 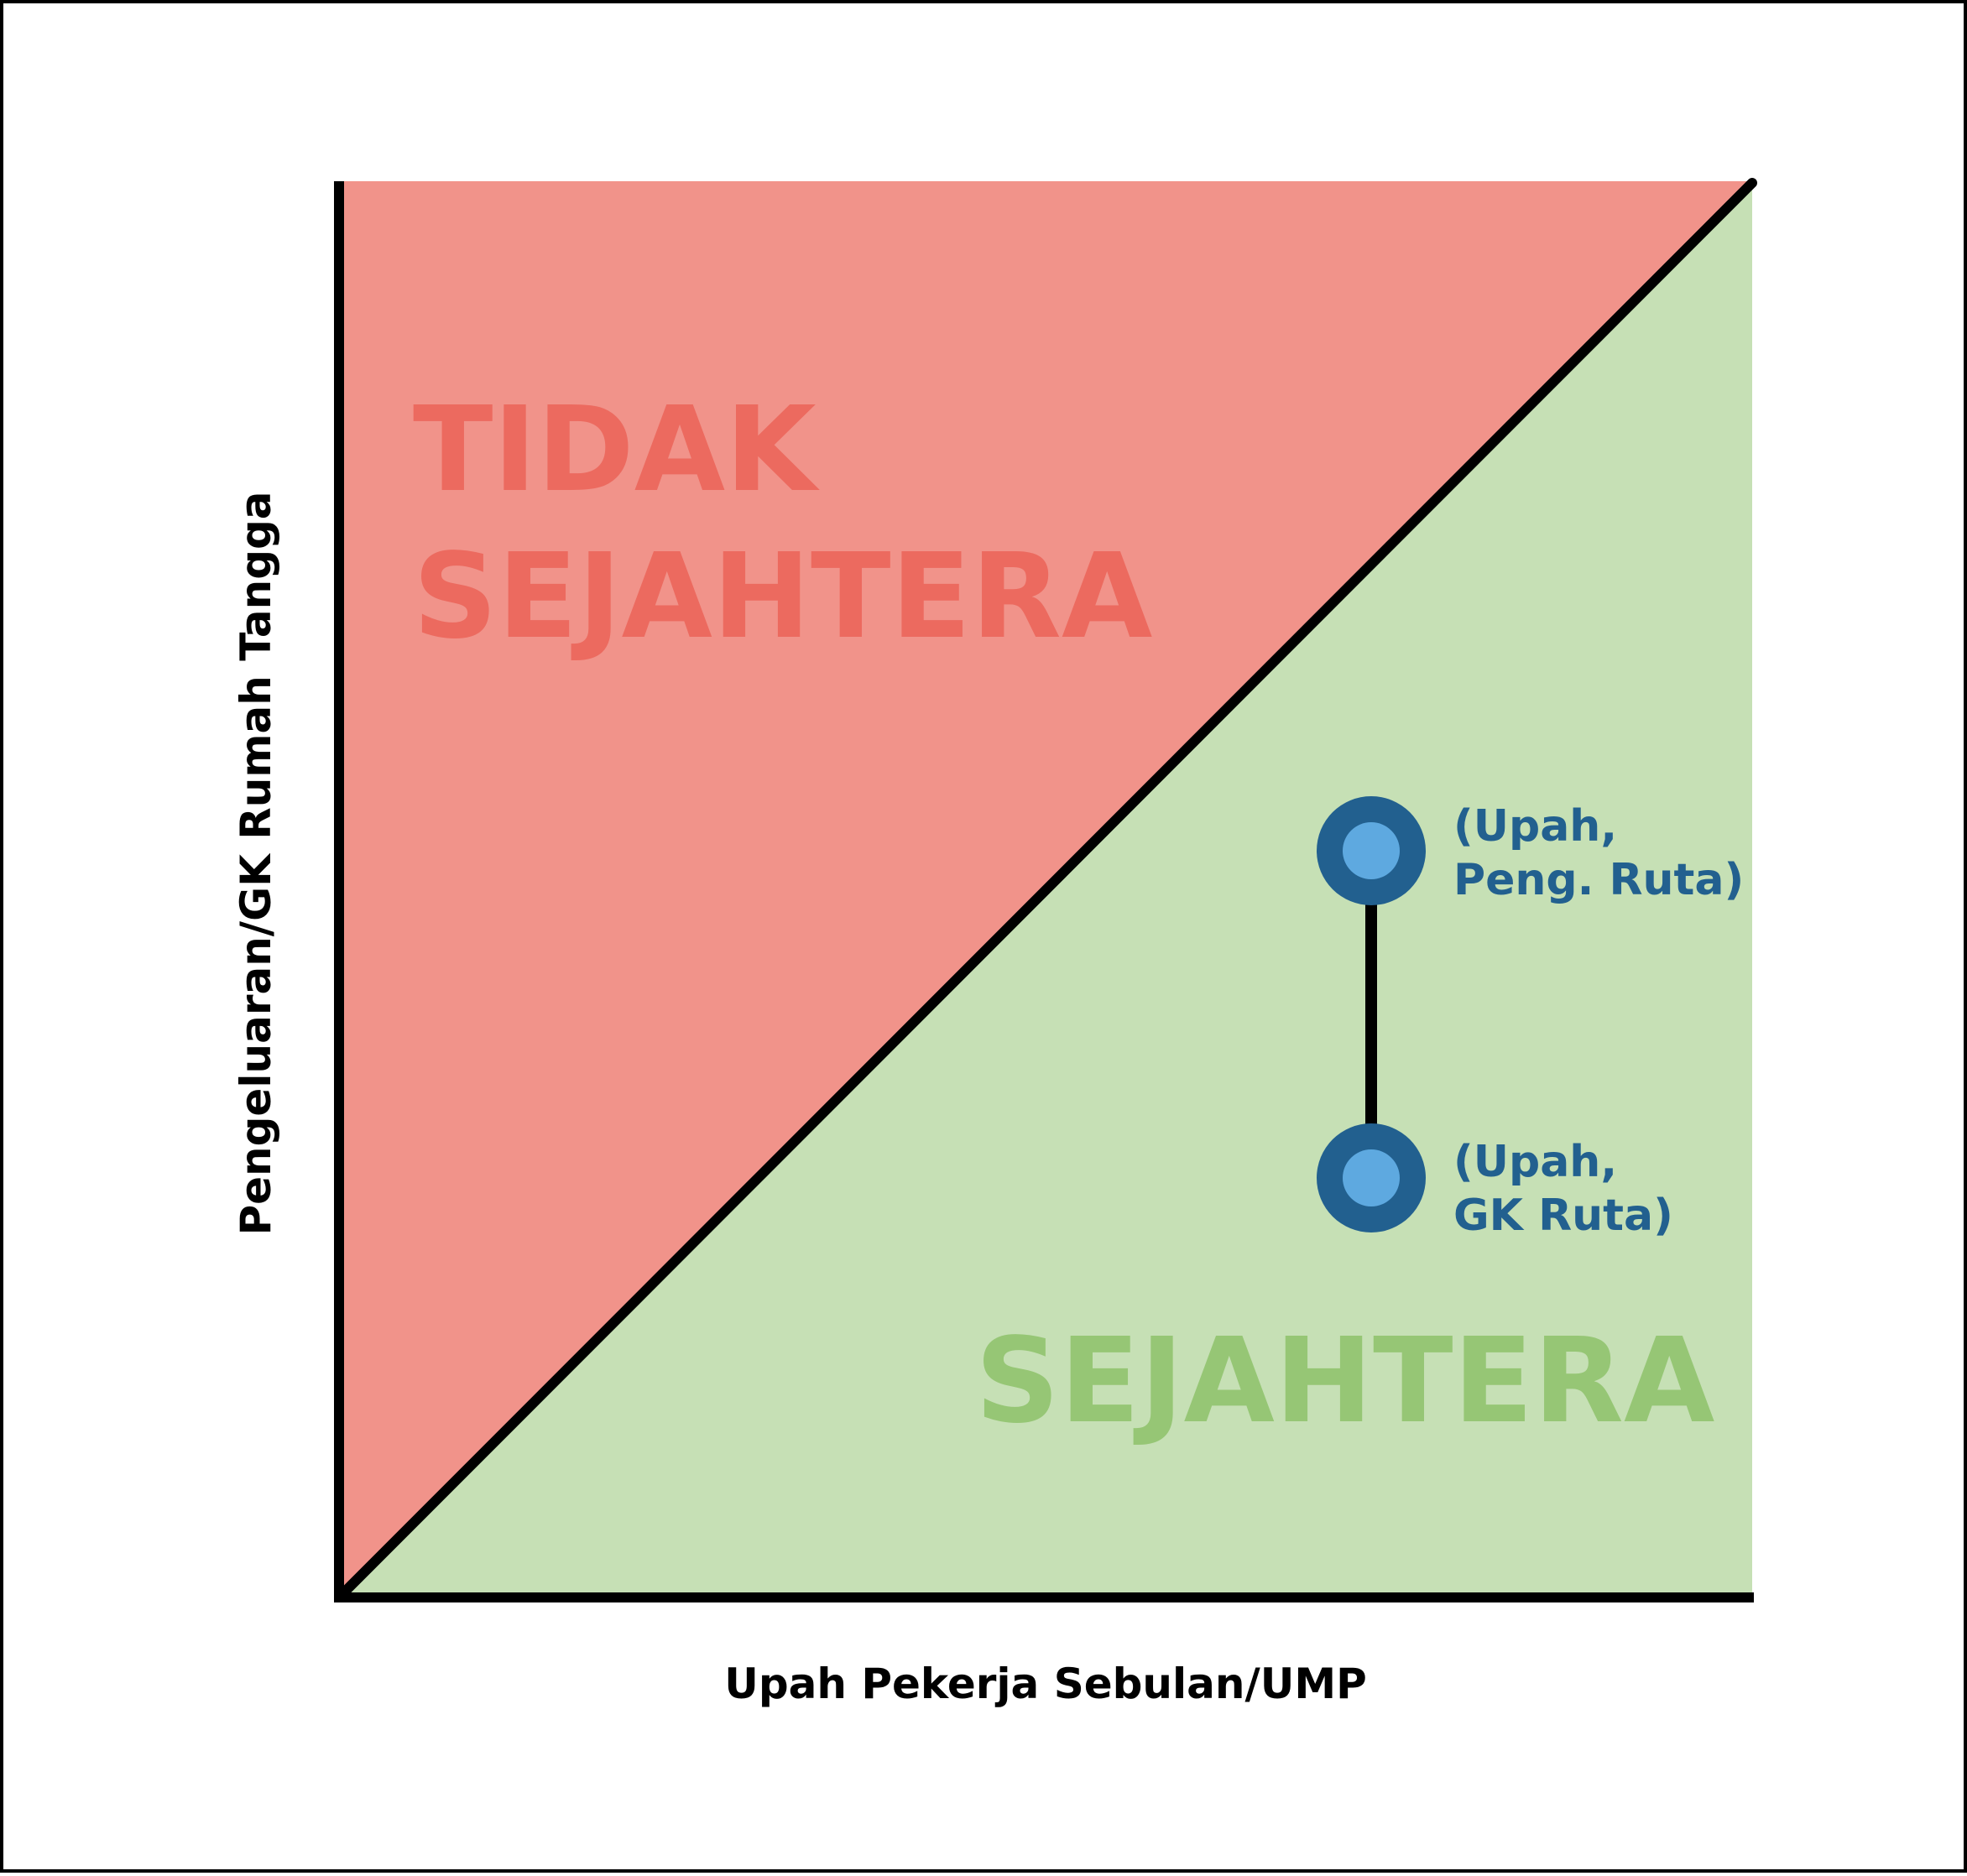 I want to click on x-axis-label: Upah Pekerja Sebulan/UMP, so click(x=1046, y=1684).